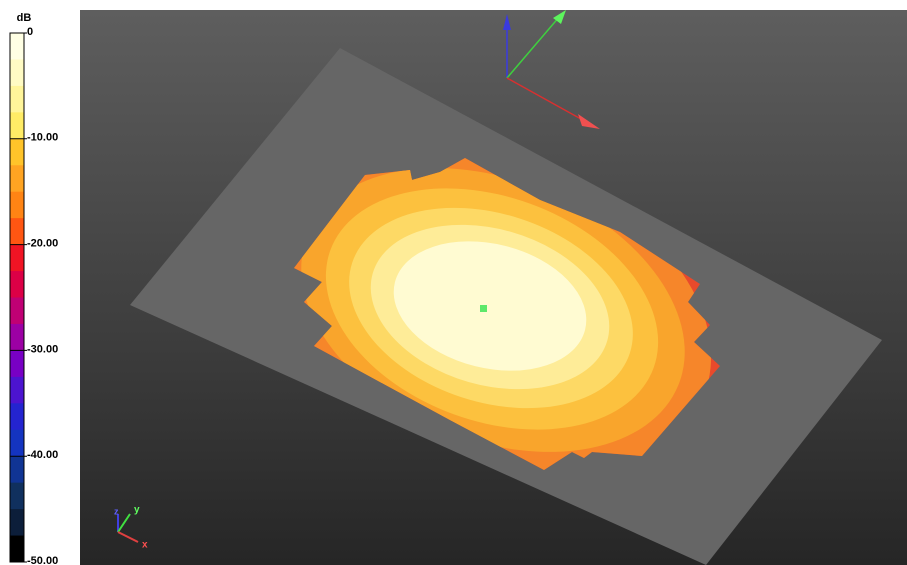  What do you see at coordinates (42, 244) in the screenshot?
I see `colorbar-label: -20.00` at bounding box center [42, 244].